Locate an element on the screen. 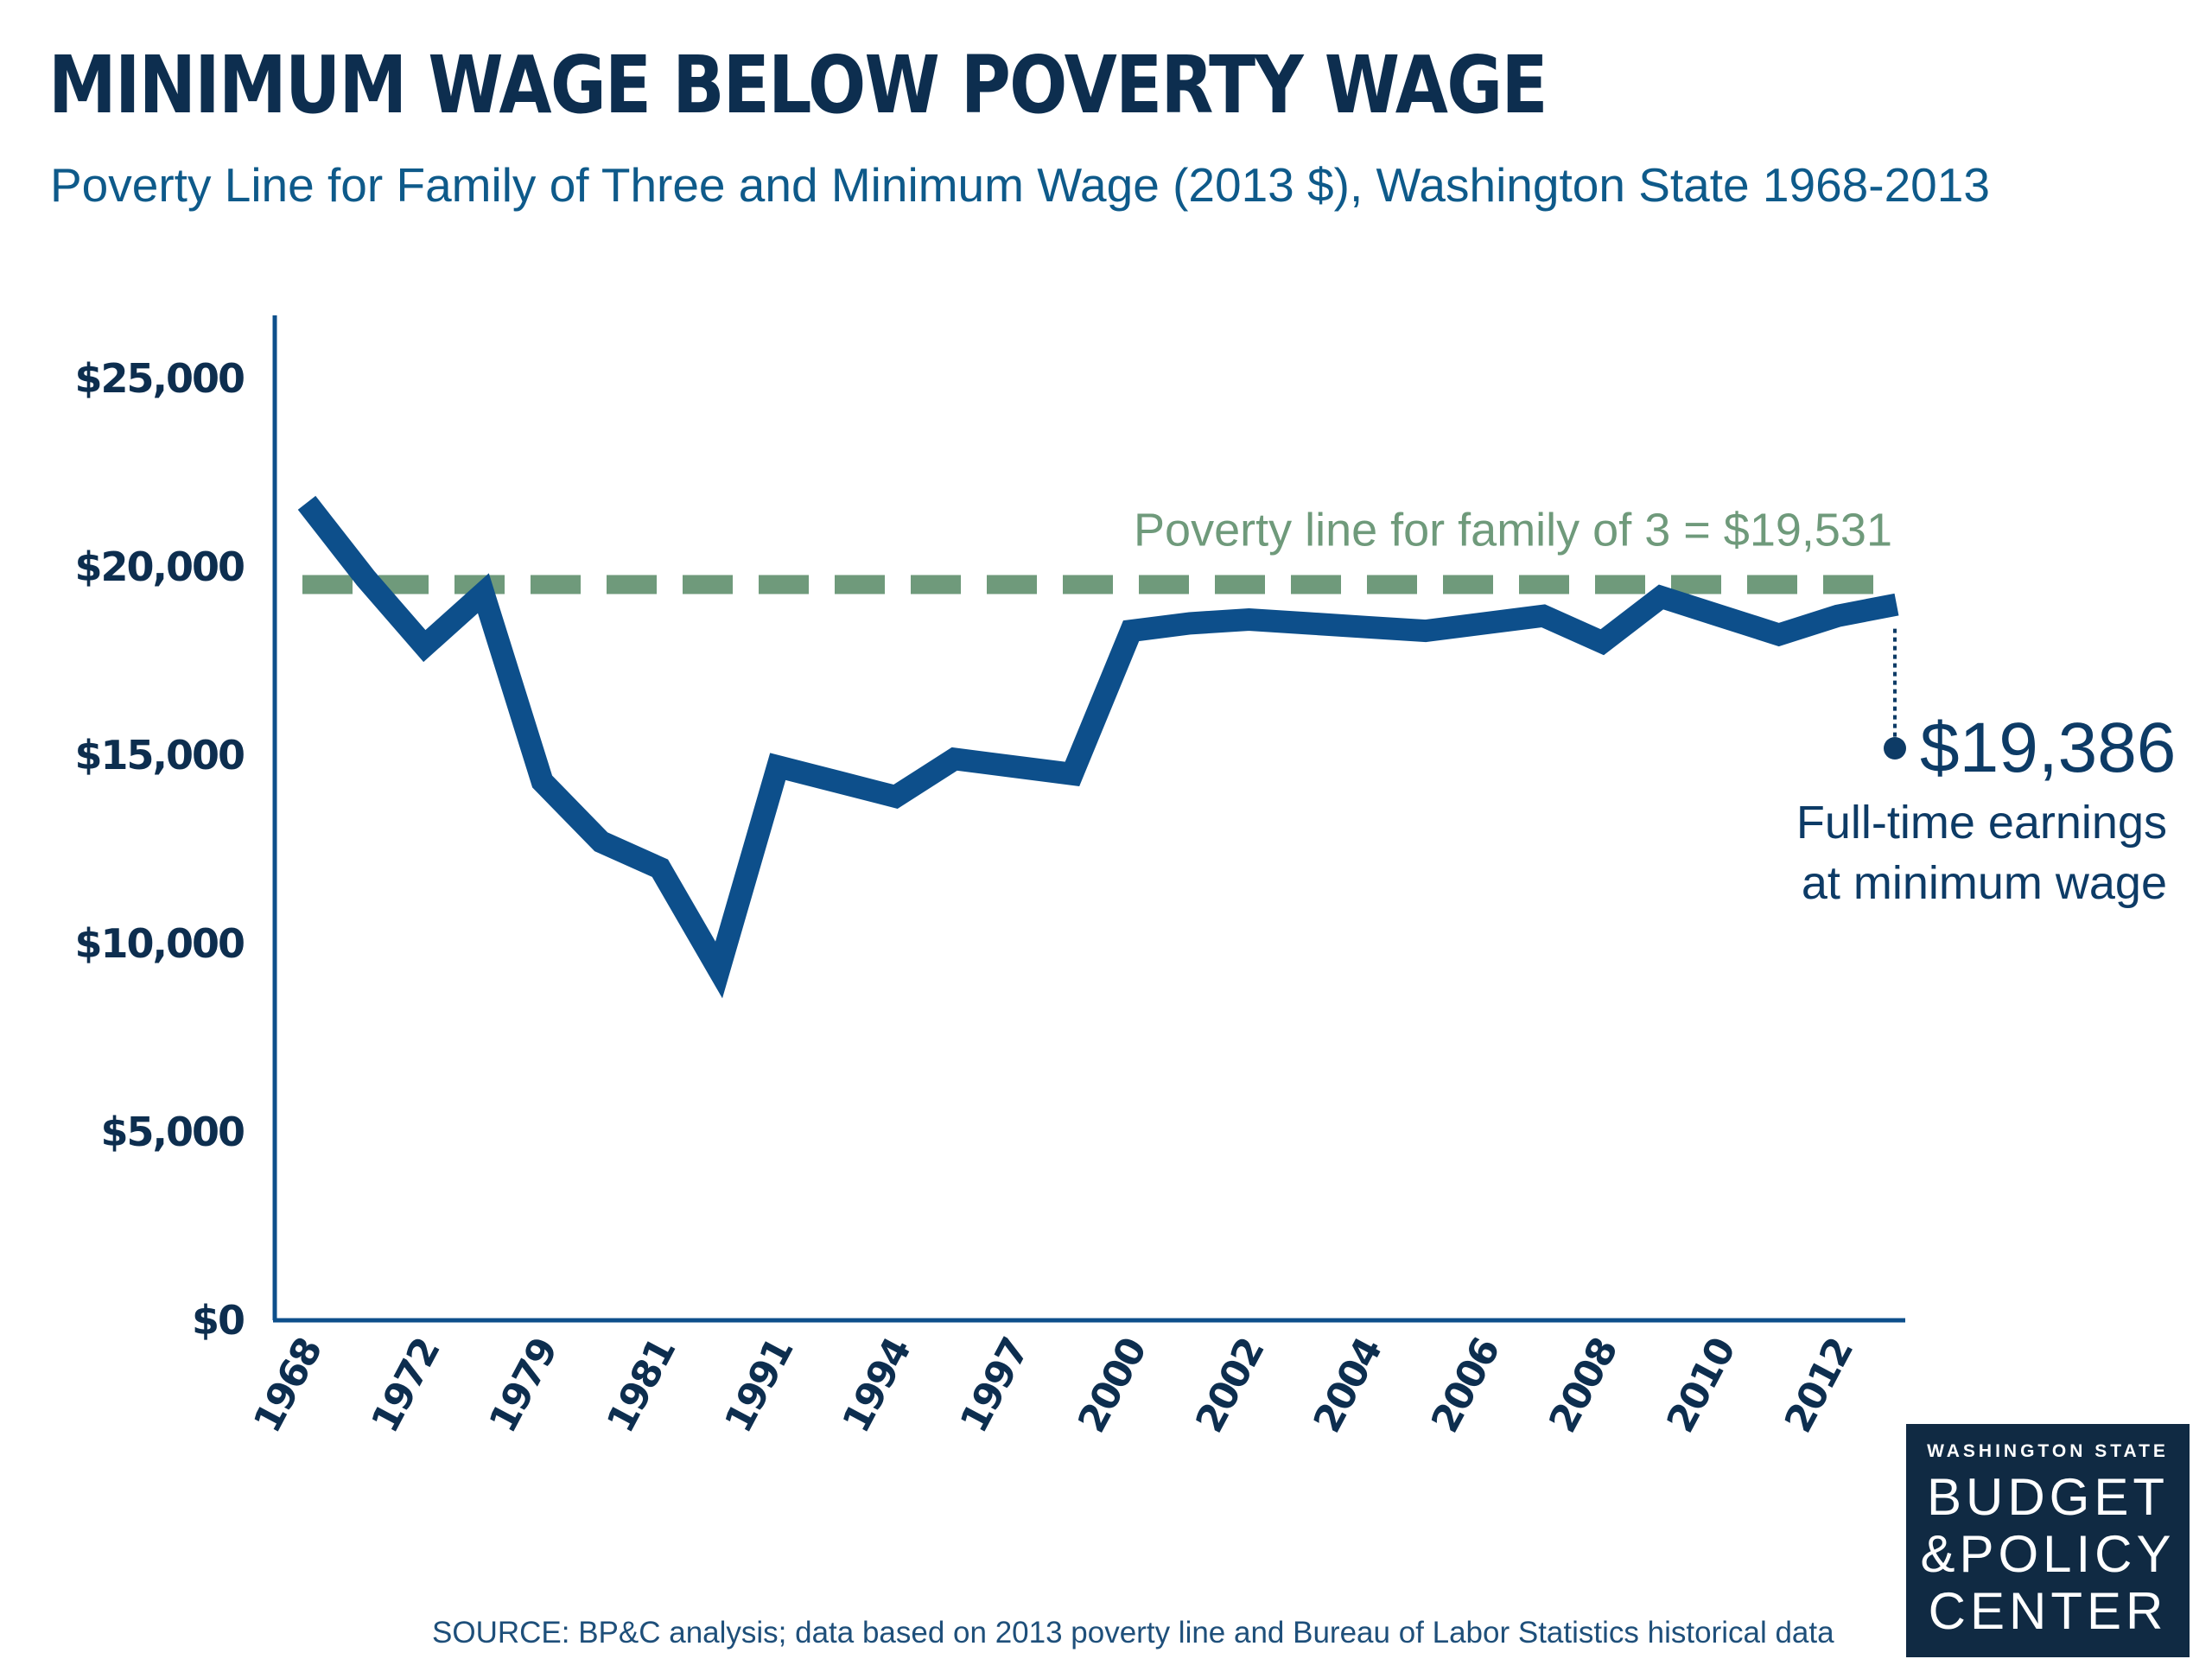 Image resolution: width=2212 pixels, height=1659 pixels. logo-text-top: WASHINGTON STATE is located at coordinates (2048, 1451).